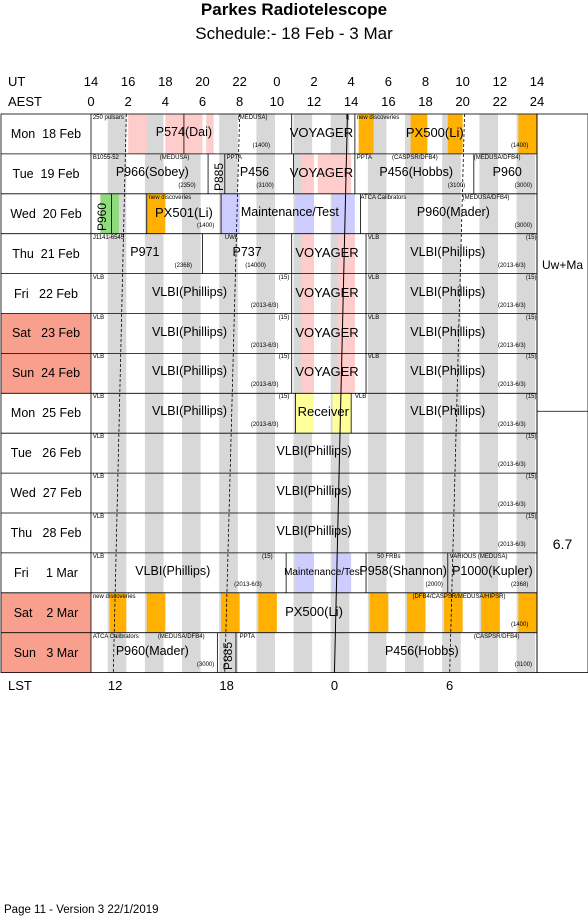  What do you see at coordinates (434, 584) in the screenshot?
I see `small-note-n2000: (2000)` at bounding box center [434, 584].